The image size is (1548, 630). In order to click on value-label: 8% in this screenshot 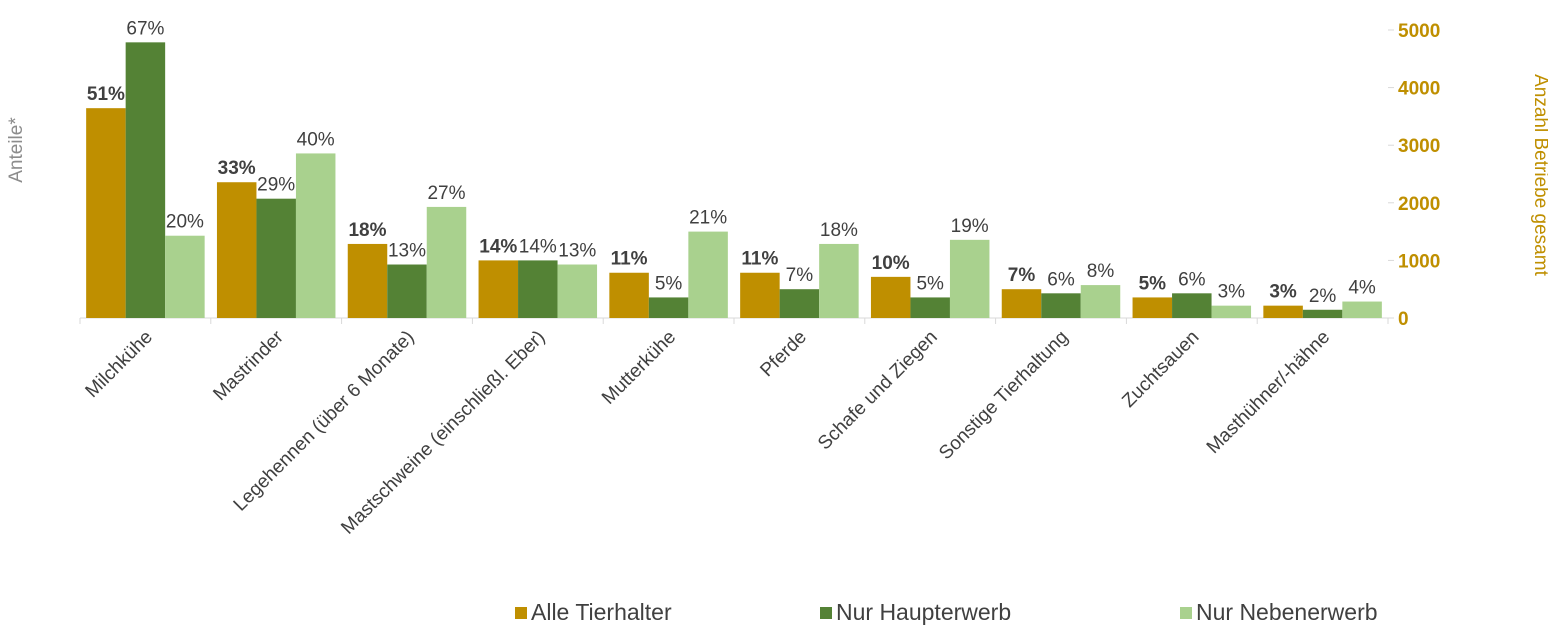, I will do `click(1101, 271)`.